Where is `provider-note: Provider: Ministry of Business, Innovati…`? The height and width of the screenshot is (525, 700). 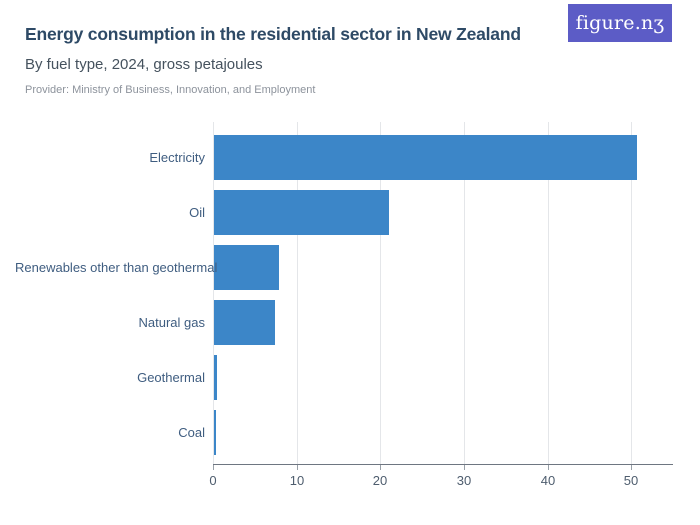
provider-note: Provider: Ministry of Business, Innovati… is located at coordinates (170, 90).